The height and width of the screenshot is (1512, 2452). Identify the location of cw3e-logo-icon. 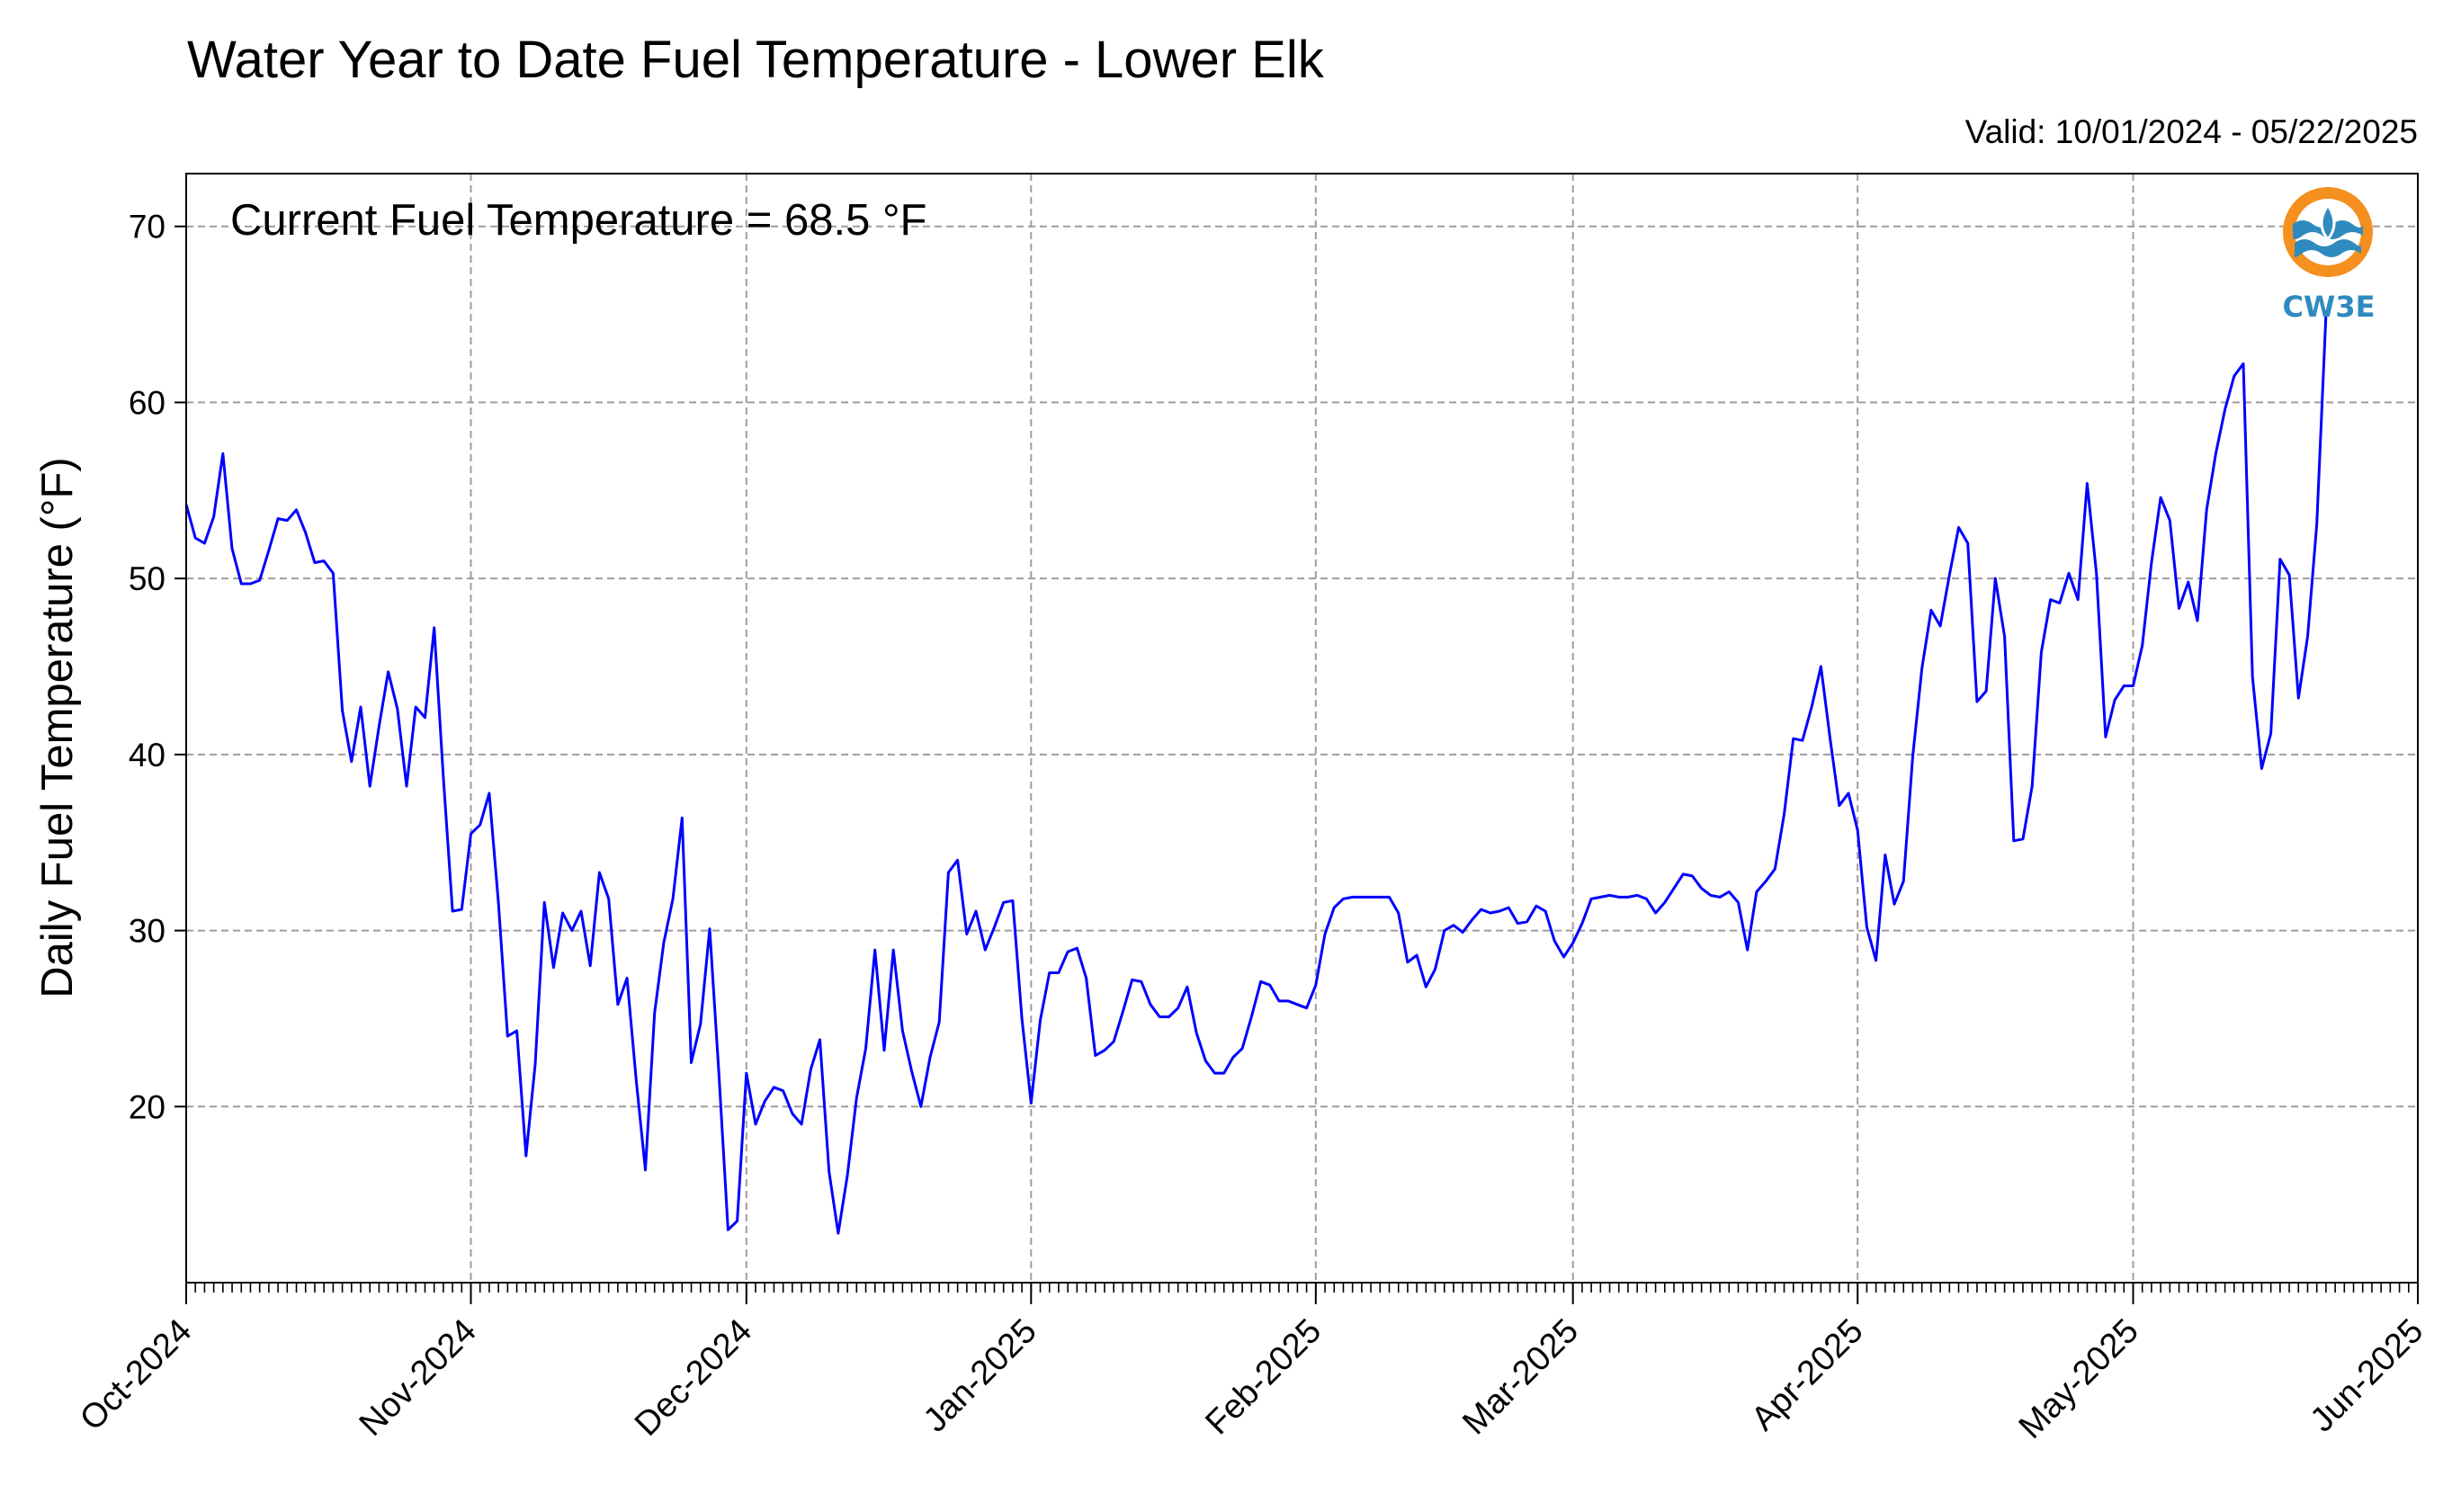
(2328, 232).